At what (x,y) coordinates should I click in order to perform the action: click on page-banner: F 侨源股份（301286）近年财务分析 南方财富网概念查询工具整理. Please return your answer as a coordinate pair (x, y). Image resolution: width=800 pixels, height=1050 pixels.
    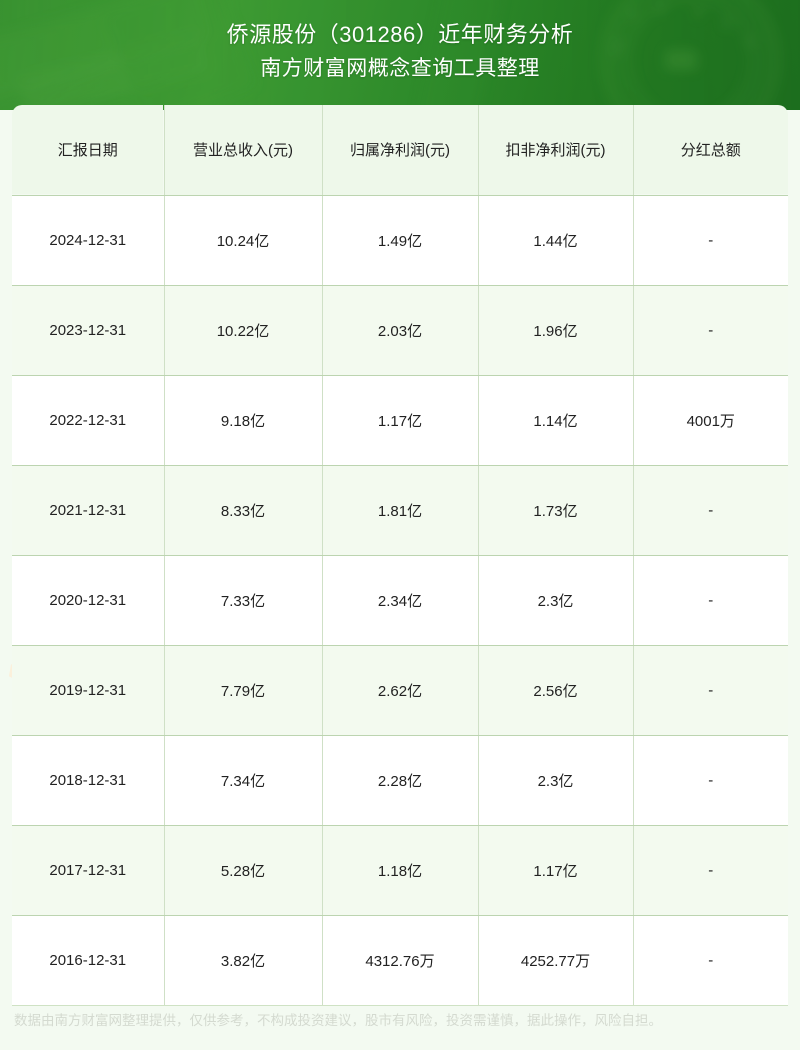
    Looking at the image, I should click on (400, 55).